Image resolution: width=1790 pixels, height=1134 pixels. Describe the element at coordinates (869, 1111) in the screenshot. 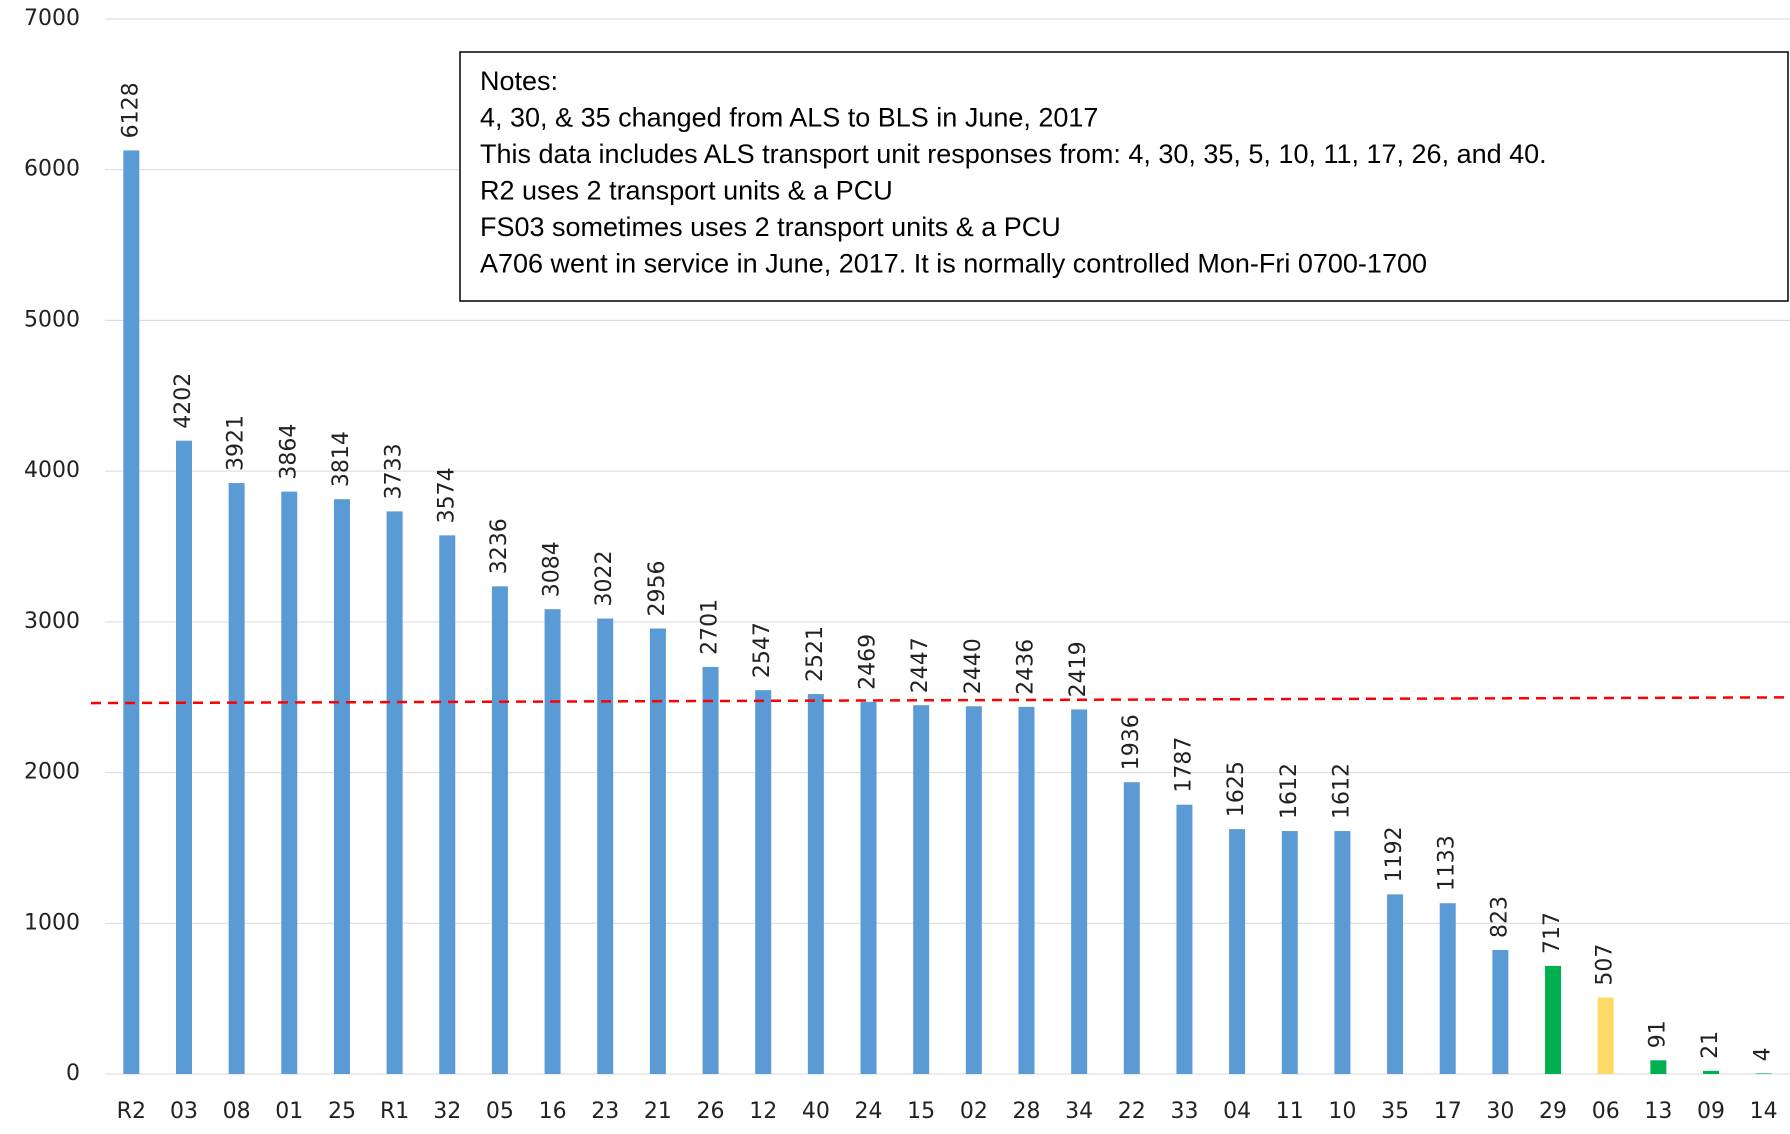

I see `x-tick-label: 24` at that location.